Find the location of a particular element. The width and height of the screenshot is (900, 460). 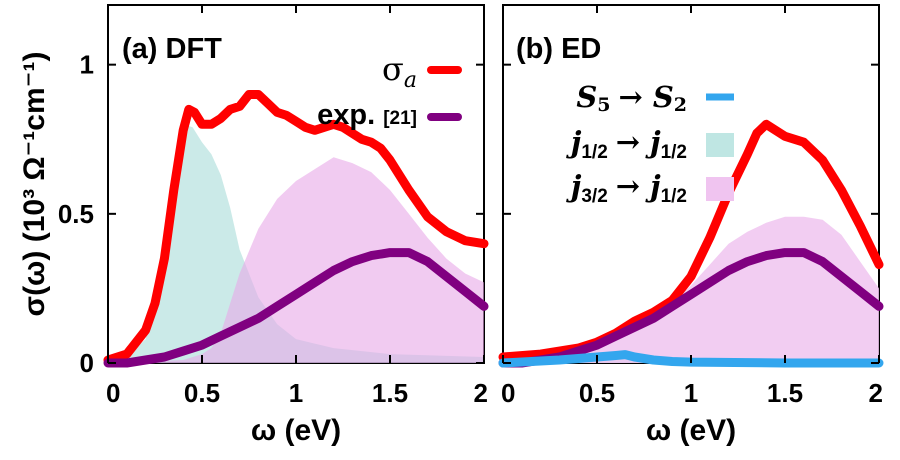

legend-b3-sub: 3/2 is located at coordinates (594, 196).